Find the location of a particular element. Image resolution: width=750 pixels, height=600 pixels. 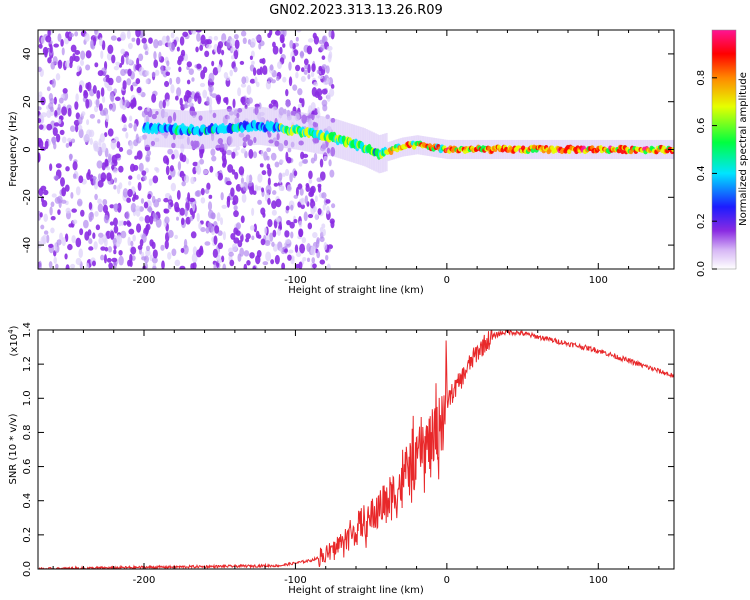

x-tick-label: 100 is located at coordinates (598, 280).